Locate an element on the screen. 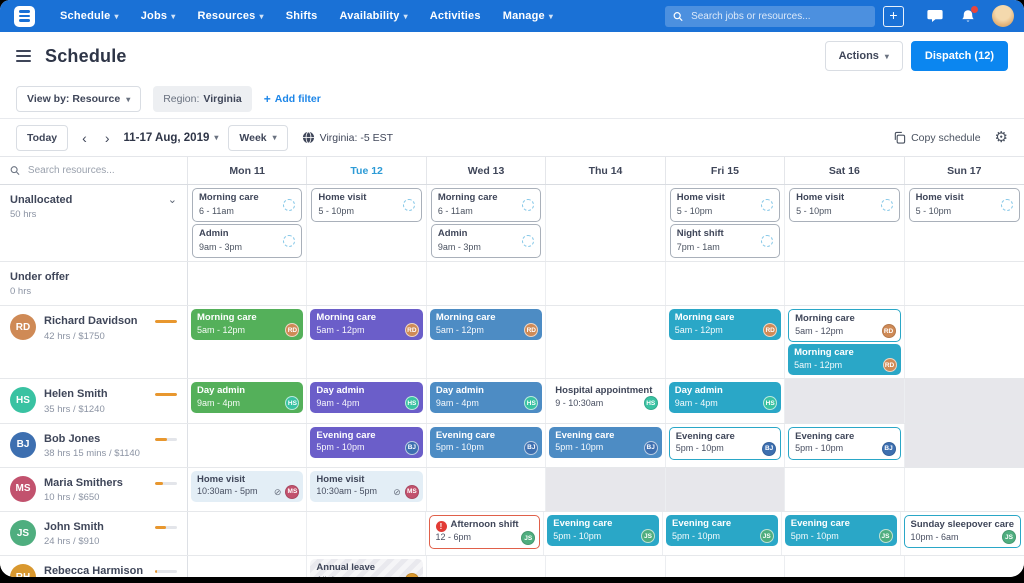 The image size is (1024, 583). today-button: Today is located at coordinates (42, 137).